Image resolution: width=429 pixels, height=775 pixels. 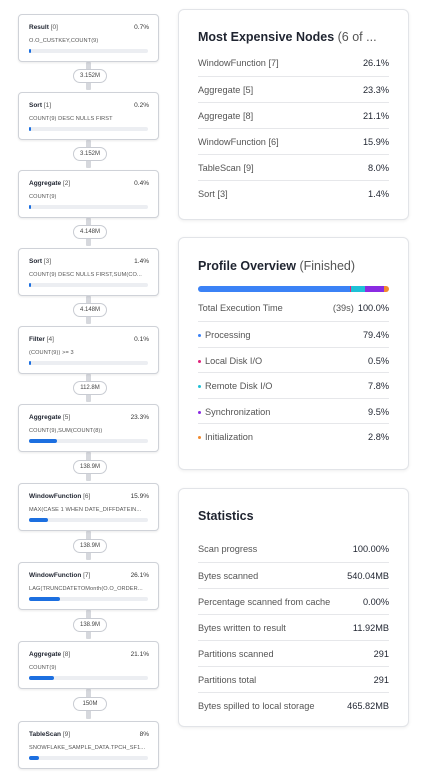 I want to click on operator-node: Result [0] 0.7% O.O_CUSTKEY,COUNT(9), so click(x=88, y=38).